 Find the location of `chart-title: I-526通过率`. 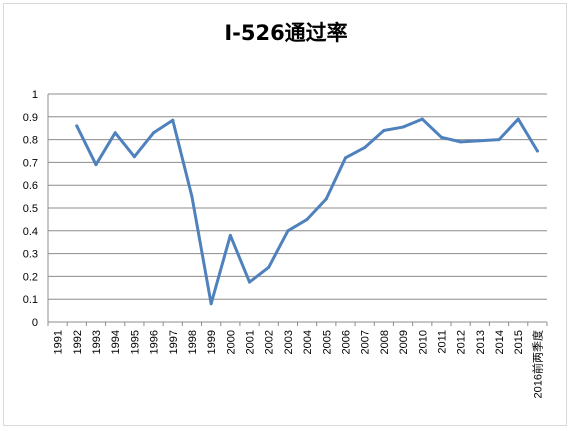

chart-title: I-526通过率 is located at coordinates (285, 33).